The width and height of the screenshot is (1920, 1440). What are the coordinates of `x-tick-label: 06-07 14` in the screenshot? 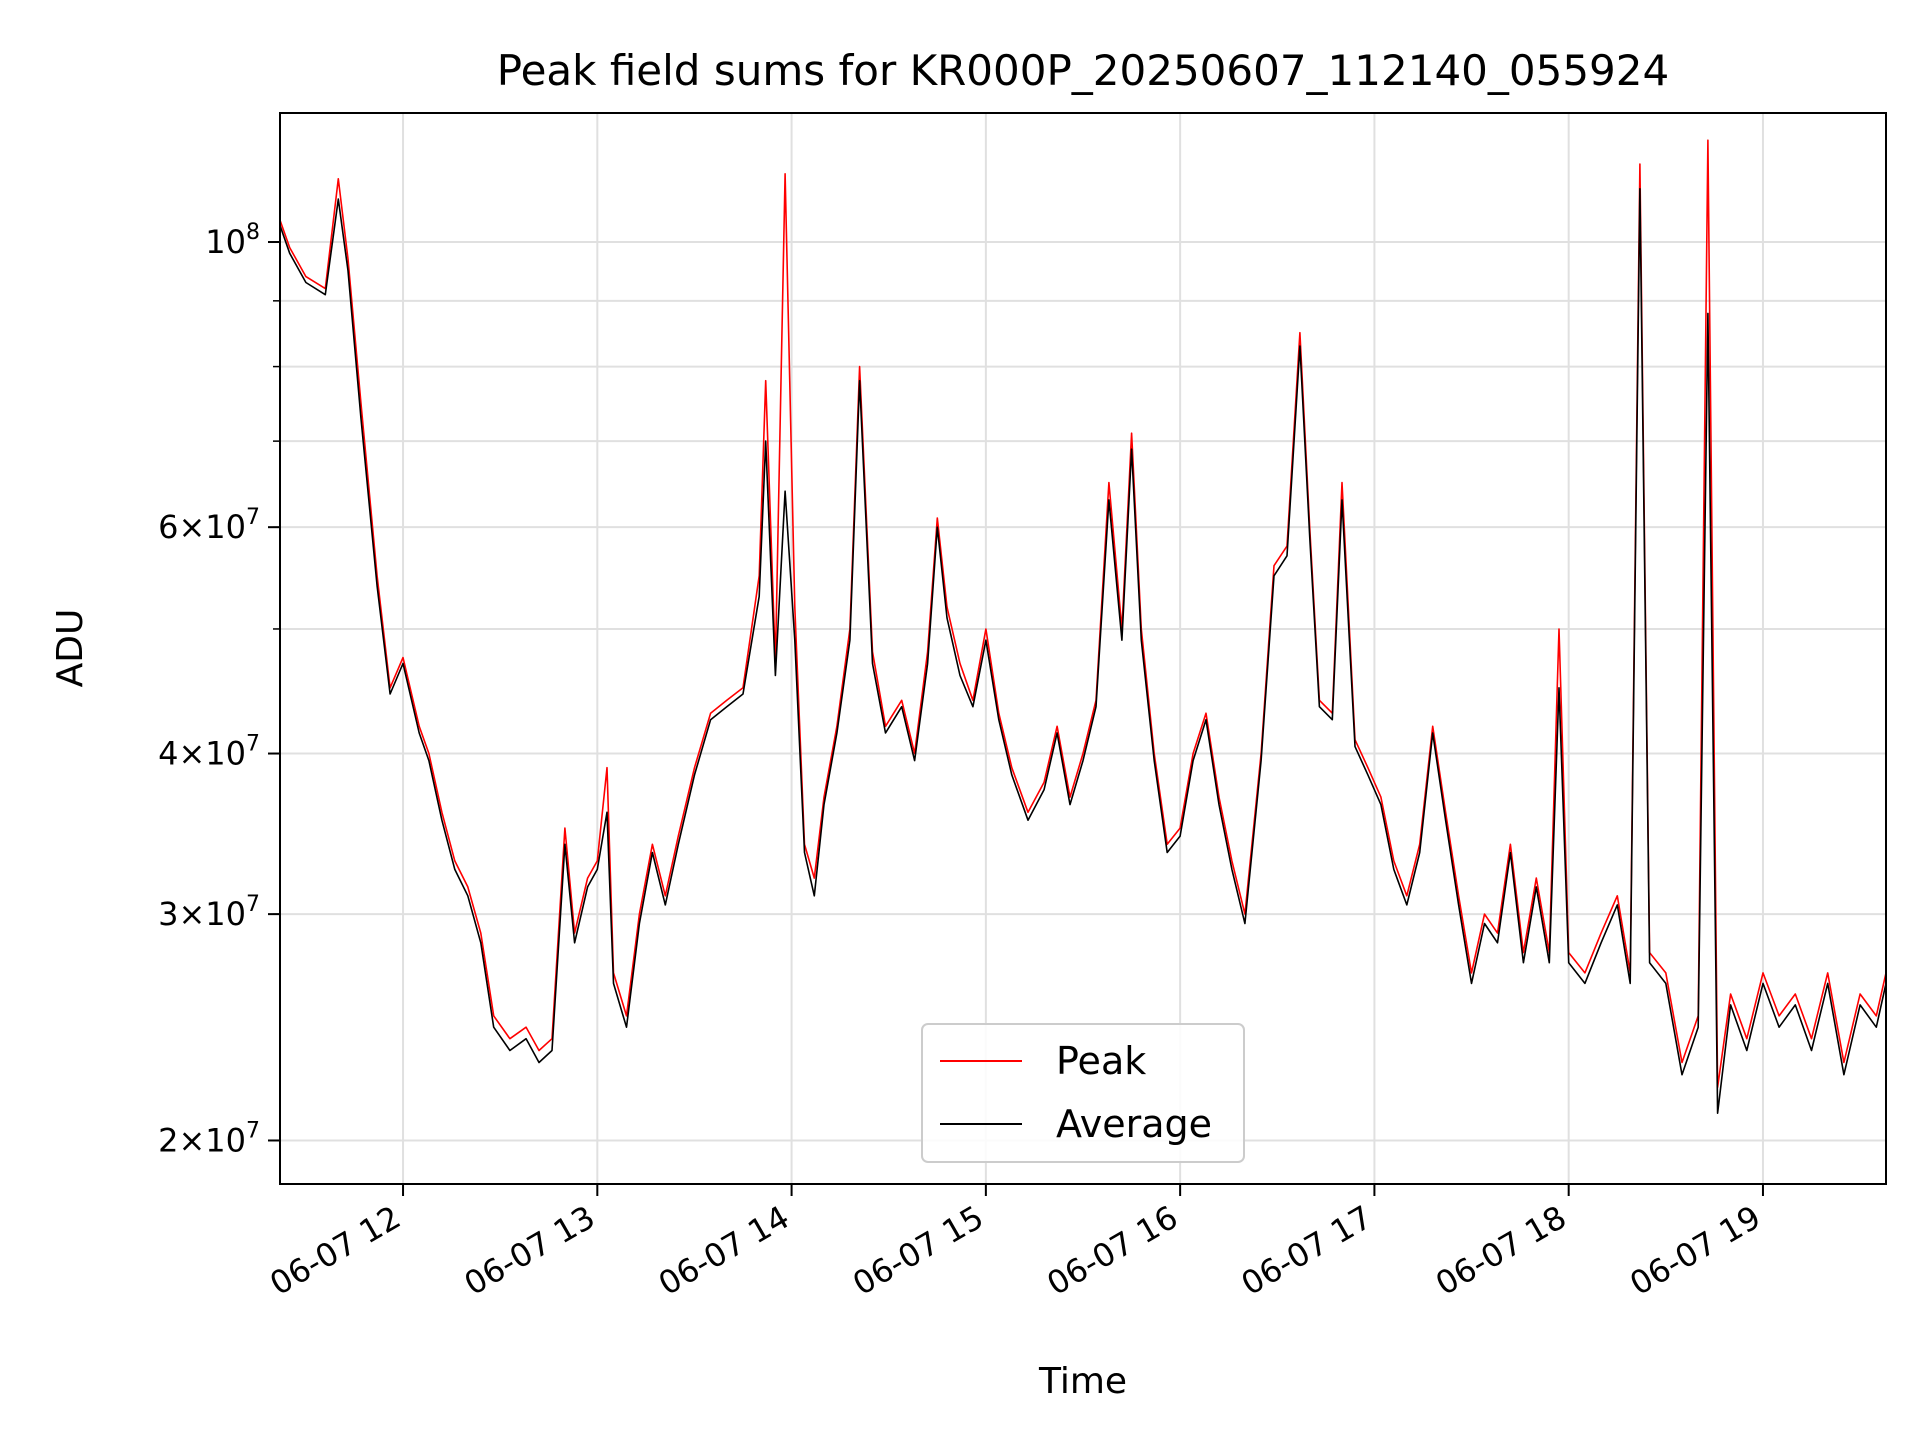 It's located at (724, 1250).